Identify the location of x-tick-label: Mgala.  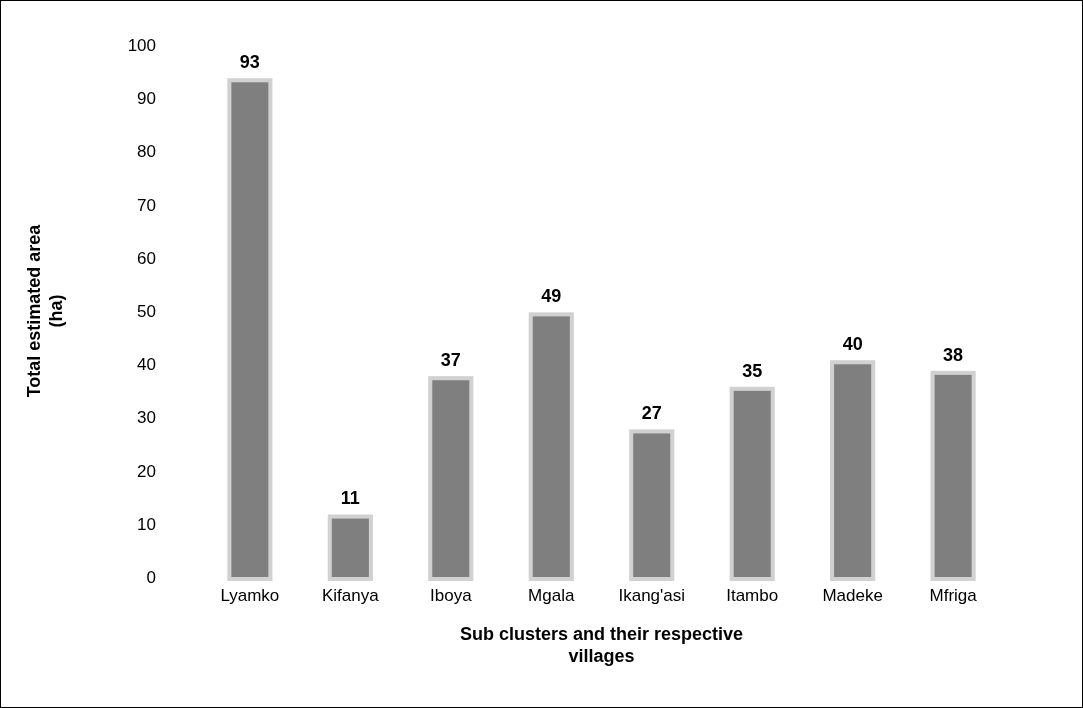
(551, 596).